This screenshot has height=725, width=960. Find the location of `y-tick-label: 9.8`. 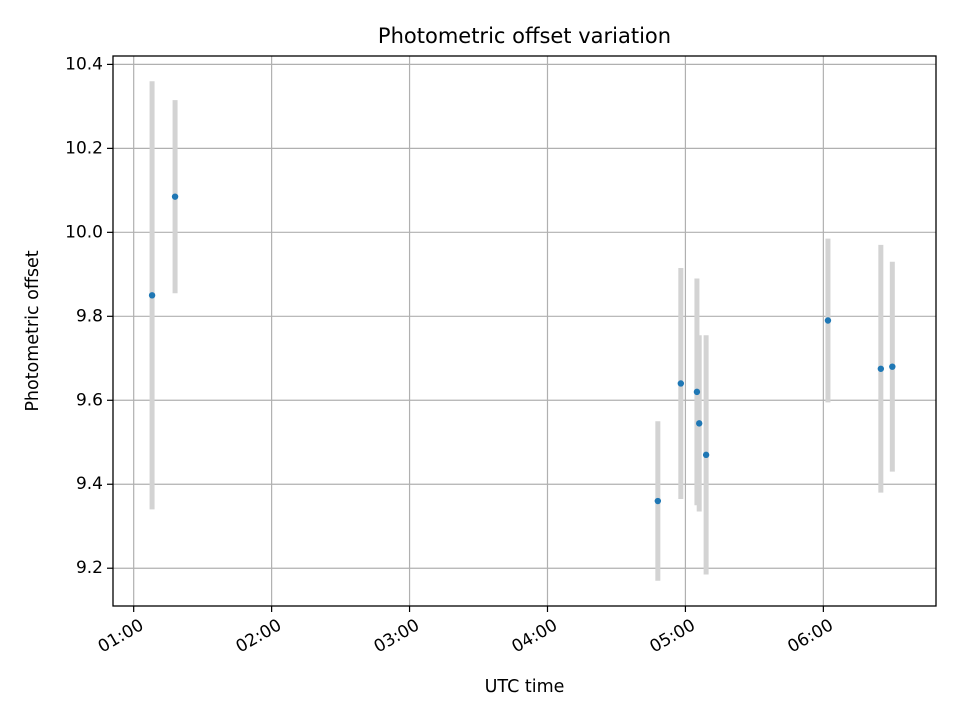

y-tick-label: 9.8 is located at coordinates (89, 316).